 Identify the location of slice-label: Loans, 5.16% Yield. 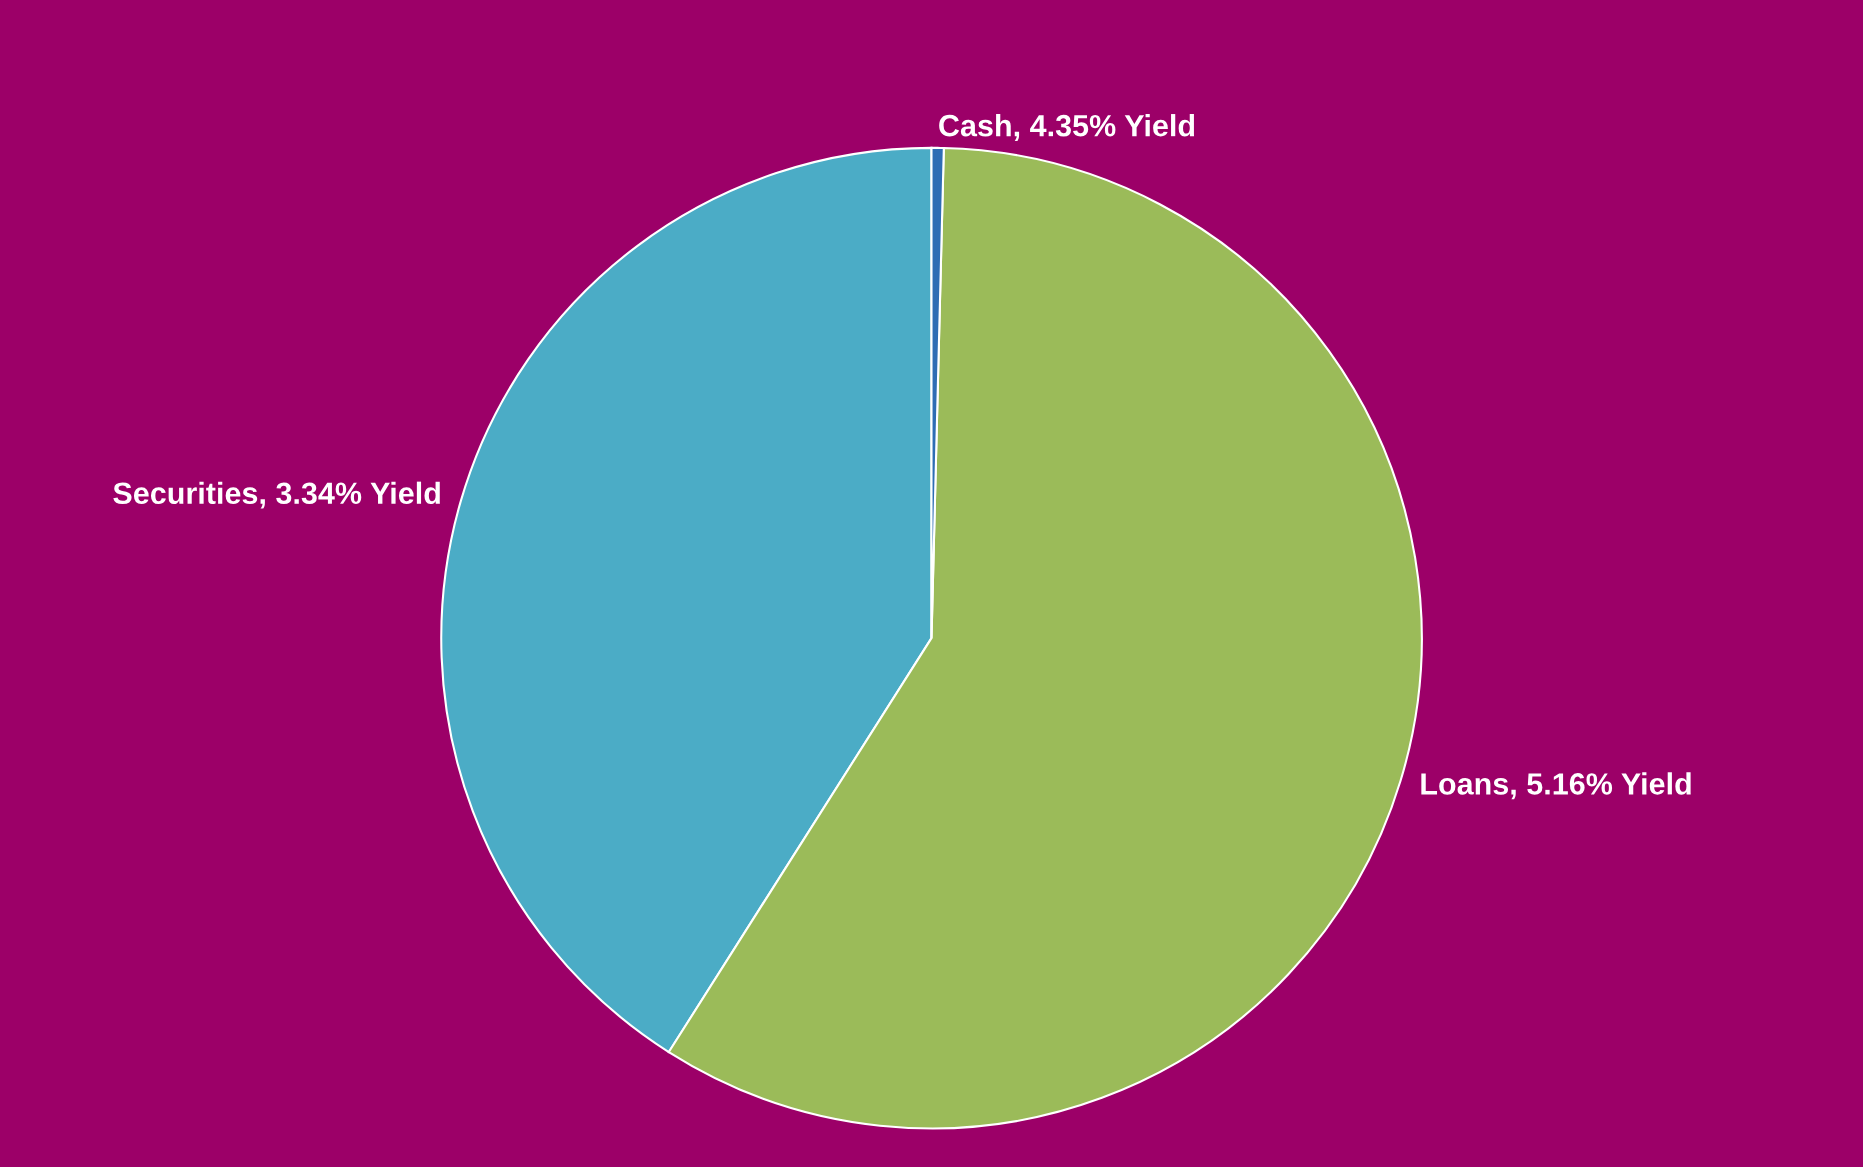
(1556, 786).